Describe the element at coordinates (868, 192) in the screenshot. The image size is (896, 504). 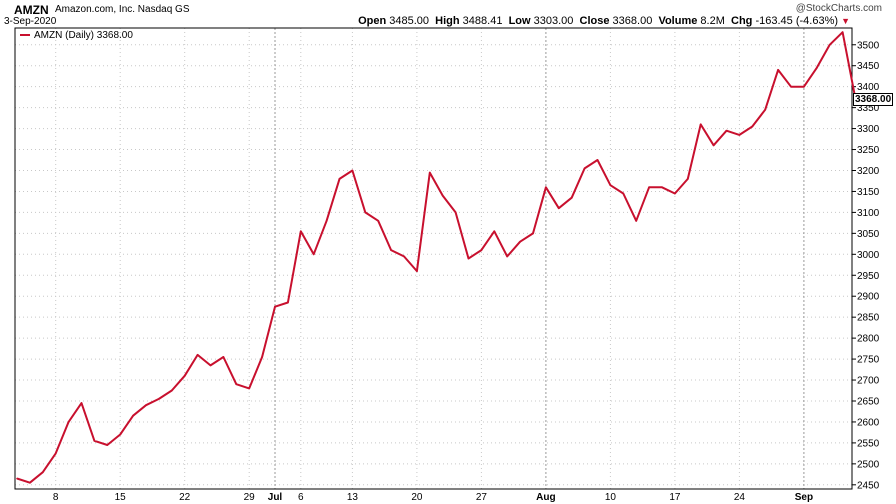
I see `y-tick-label: 3150` at that location.